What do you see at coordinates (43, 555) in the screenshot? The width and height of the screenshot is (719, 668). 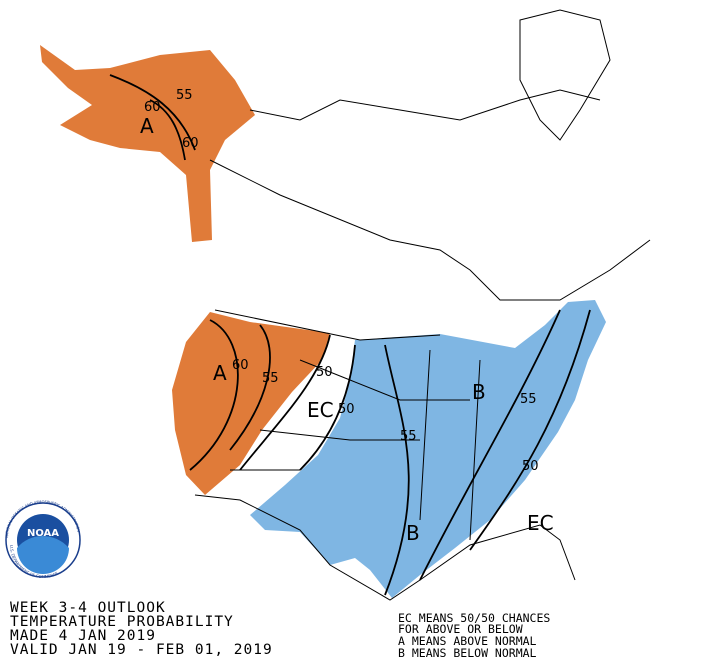 I see `logo-wave` at bounding box center [43, 555].